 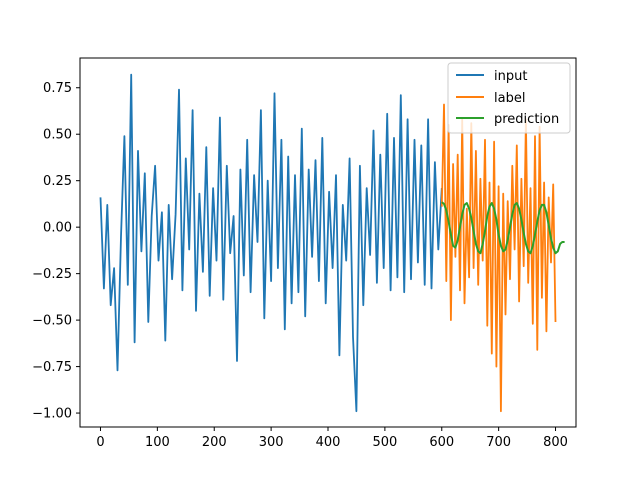 I want to click on legend-label-label: label, so click(x=509, y=98).